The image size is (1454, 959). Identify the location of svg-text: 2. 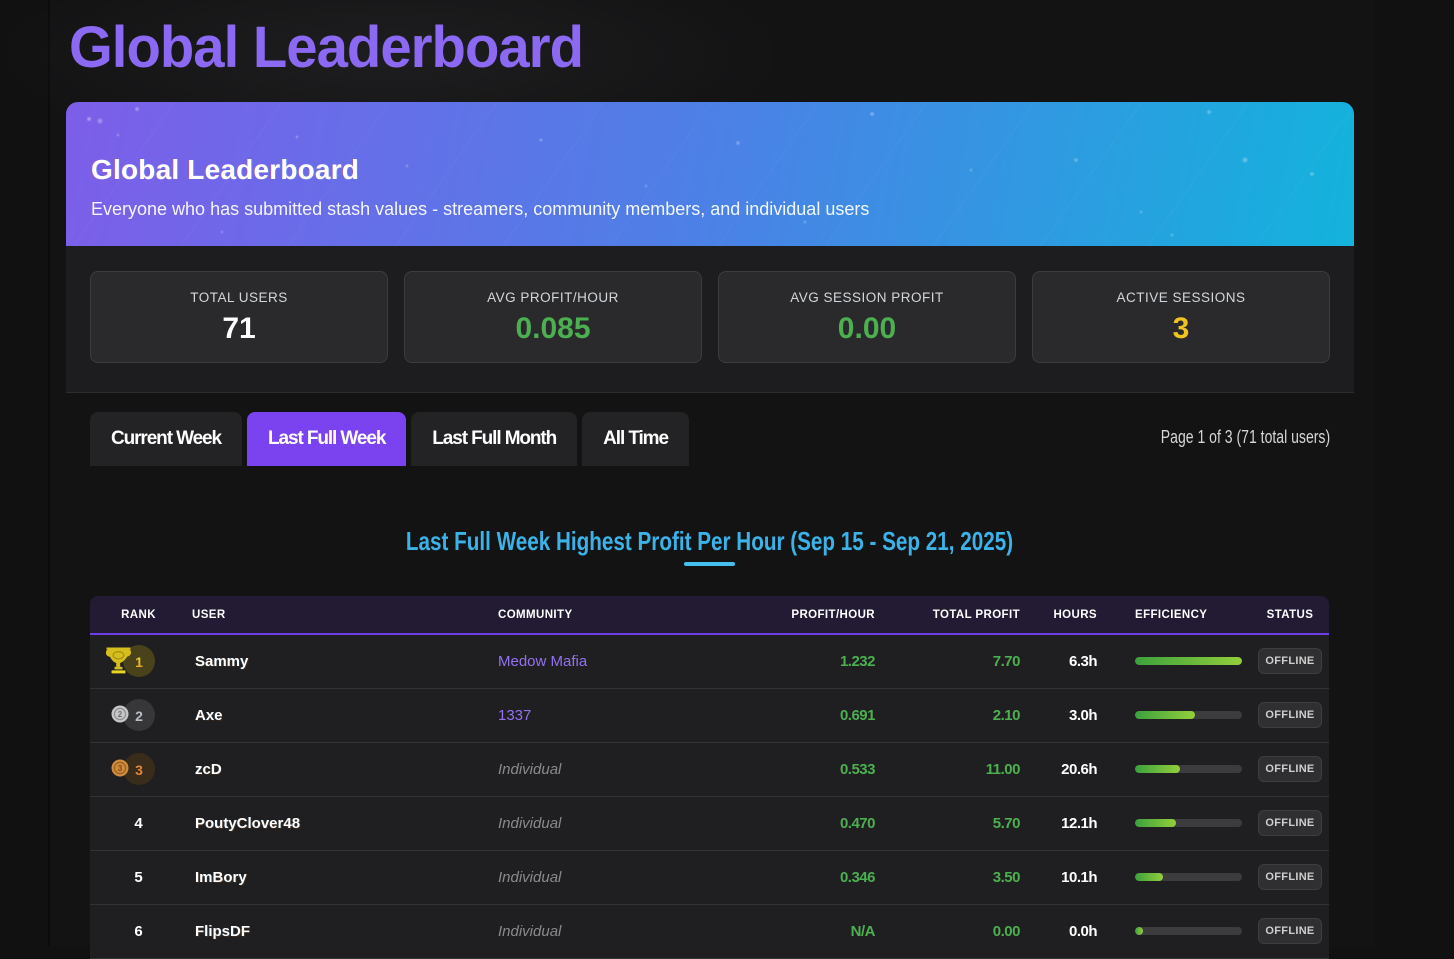
(120, 714).